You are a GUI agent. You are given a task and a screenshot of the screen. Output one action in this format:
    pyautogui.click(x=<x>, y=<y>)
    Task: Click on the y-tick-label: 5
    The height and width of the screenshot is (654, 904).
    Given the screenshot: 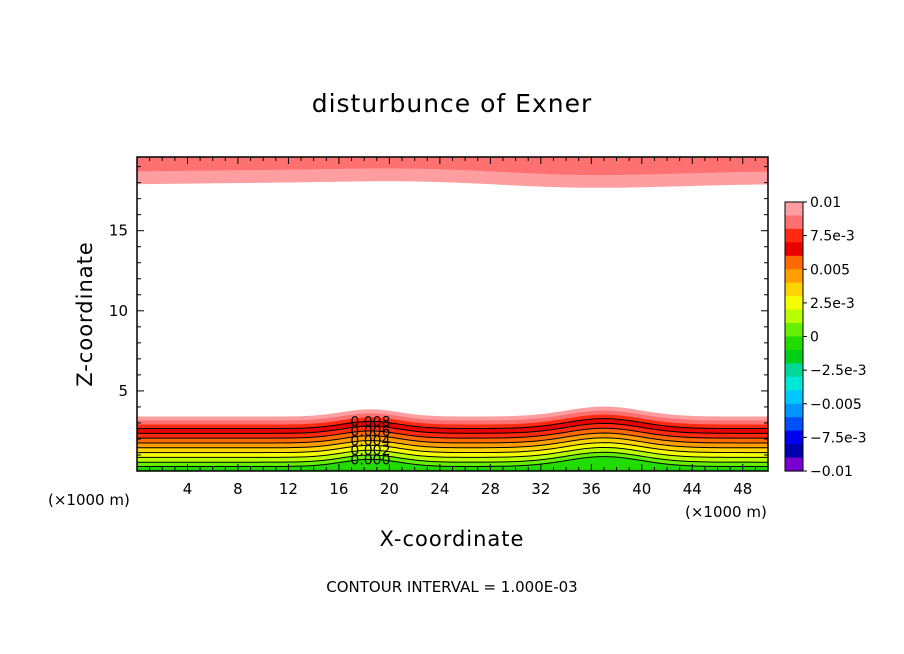 What is the action you would take?
    pyautogui.click(x=123, y=391)
    